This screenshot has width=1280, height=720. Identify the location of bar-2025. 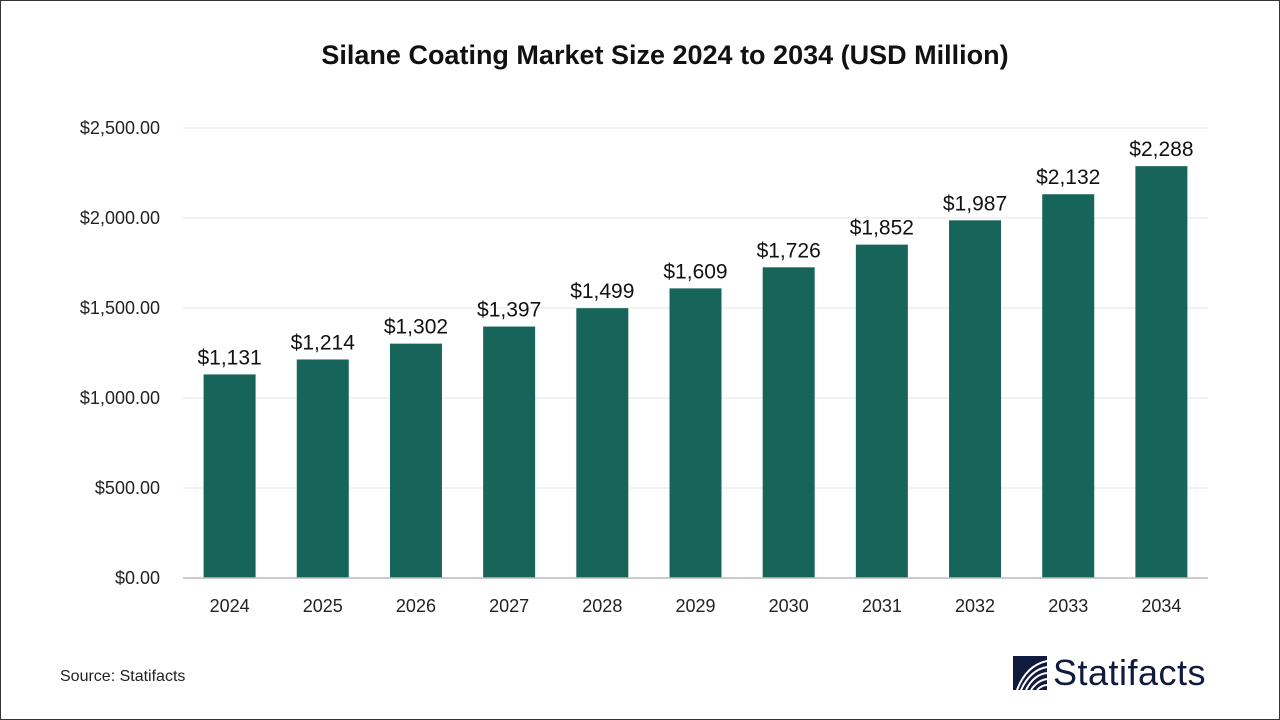
(322, 468).